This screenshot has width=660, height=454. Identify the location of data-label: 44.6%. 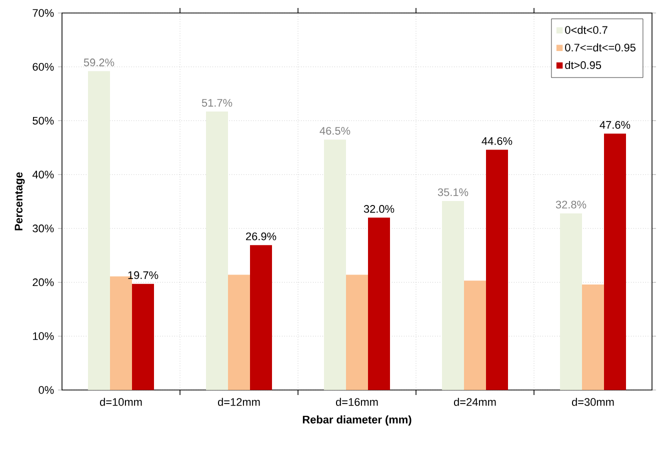
(497, 141).